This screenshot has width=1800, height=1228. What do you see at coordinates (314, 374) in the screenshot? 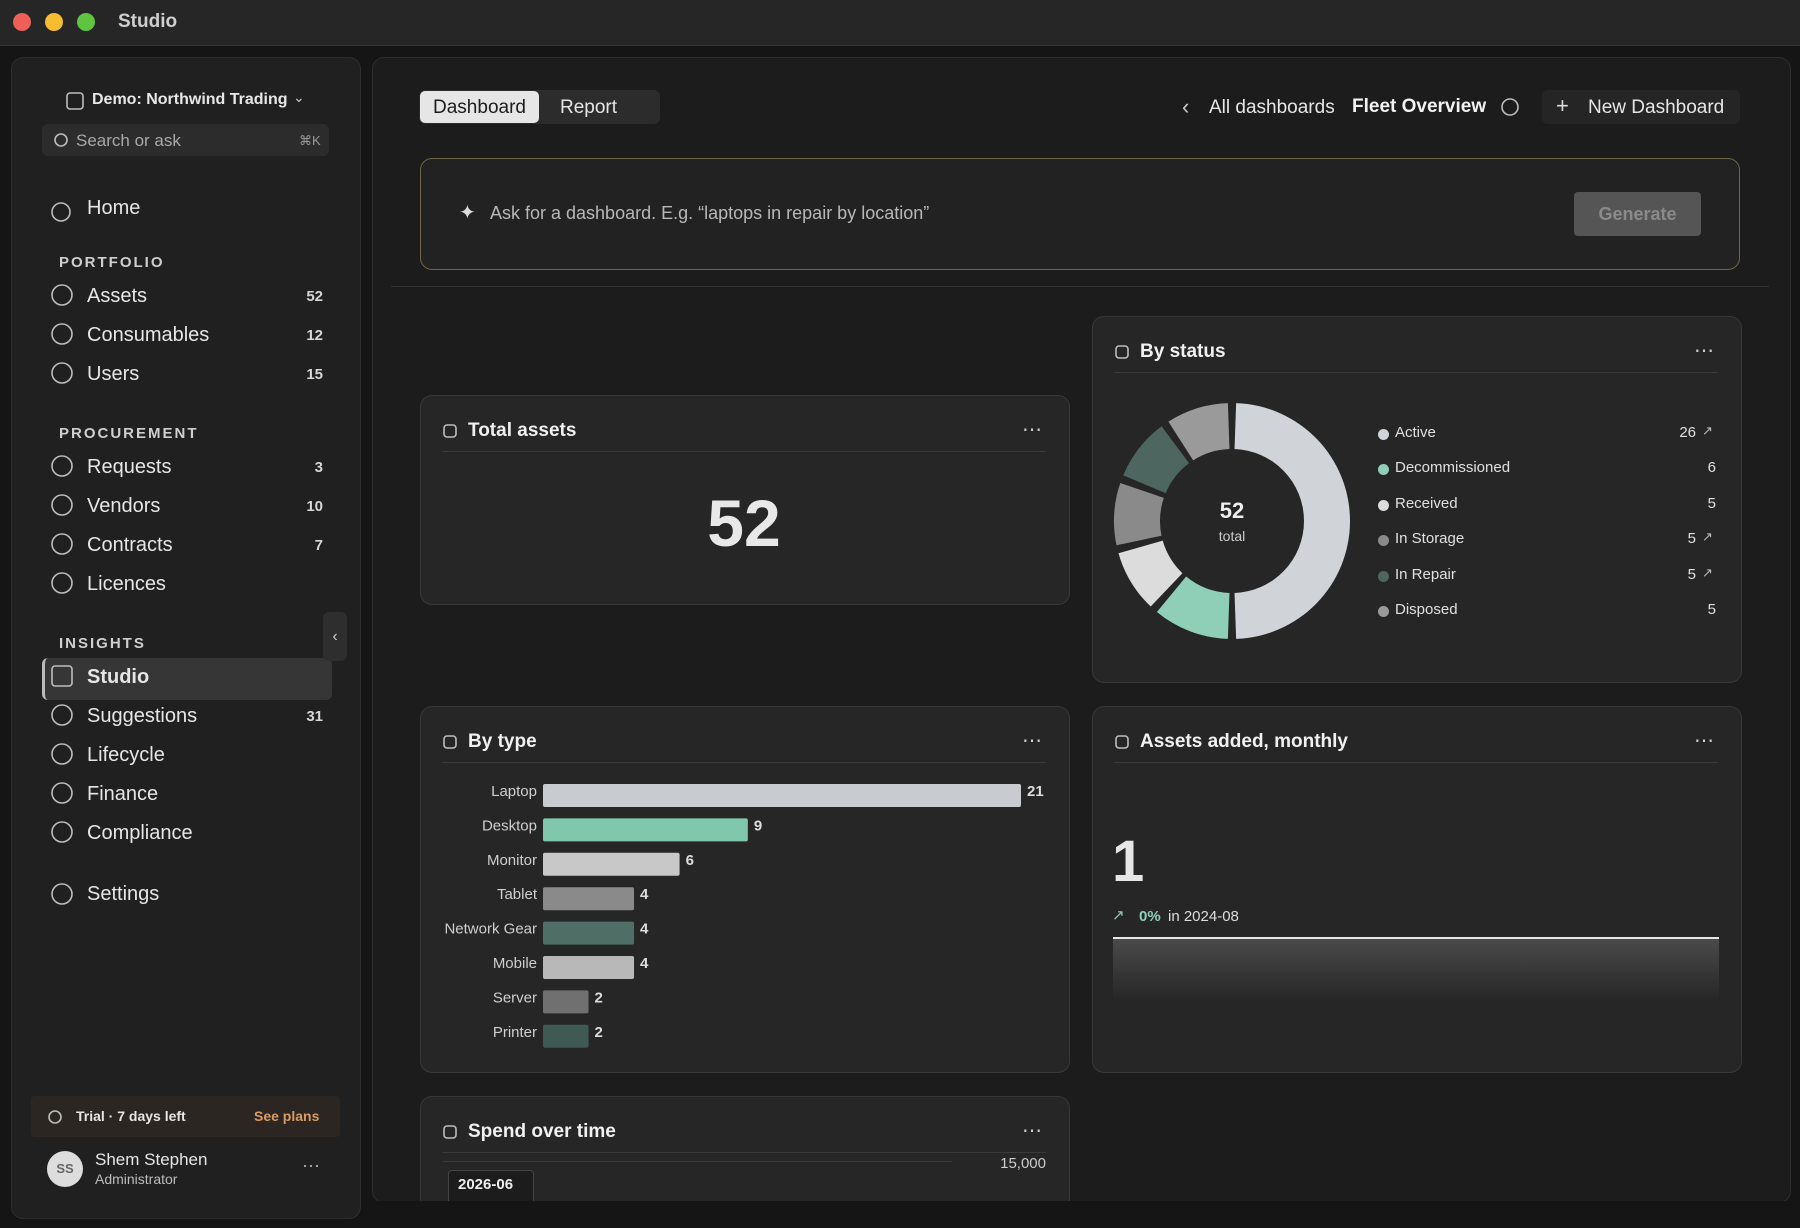
I see `nav-count: 15` at bounding box center [314, 374].